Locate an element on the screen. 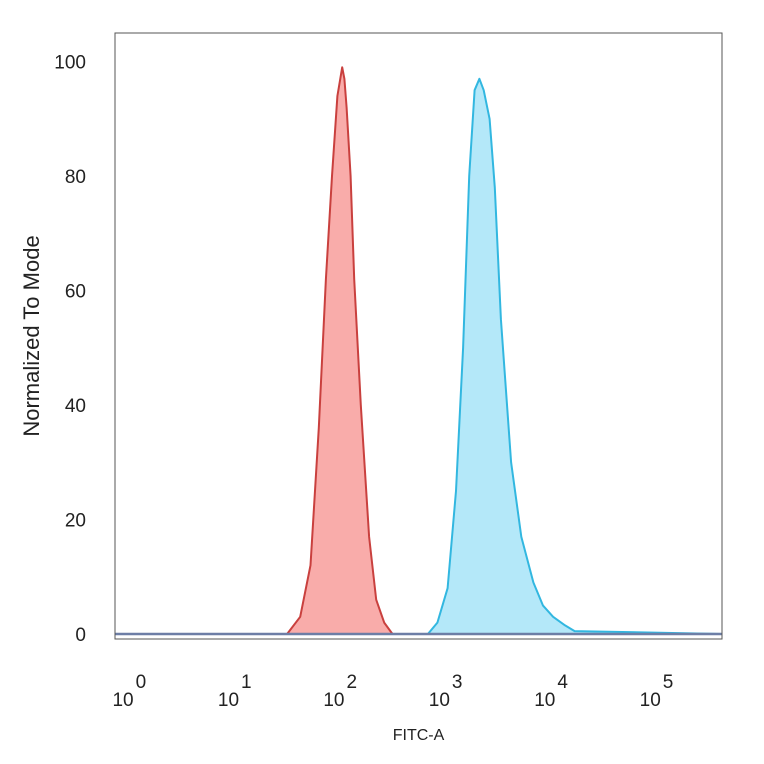 The width and height of the screenshot is (764, 764). y-tick-label: 0 is located at coordinates (80, 635).